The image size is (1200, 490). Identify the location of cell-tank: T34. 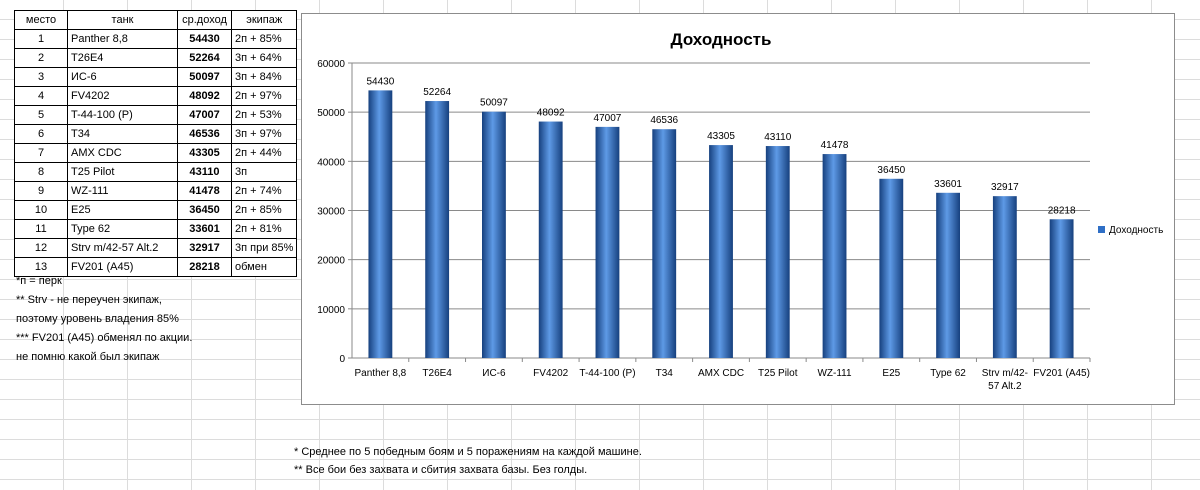
(122, 134).